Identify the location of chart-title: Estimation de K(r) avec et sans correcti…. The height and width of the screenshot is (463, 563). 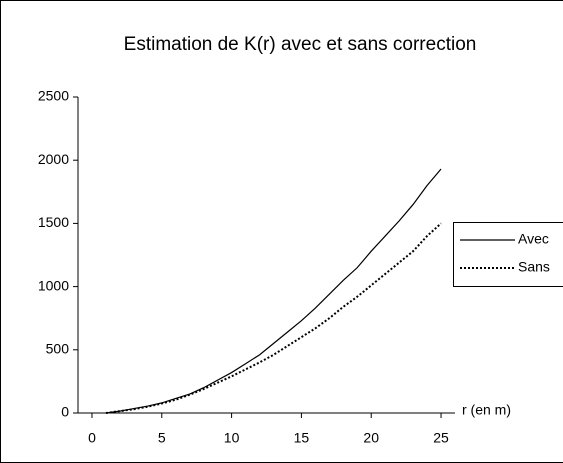
(300, 44).